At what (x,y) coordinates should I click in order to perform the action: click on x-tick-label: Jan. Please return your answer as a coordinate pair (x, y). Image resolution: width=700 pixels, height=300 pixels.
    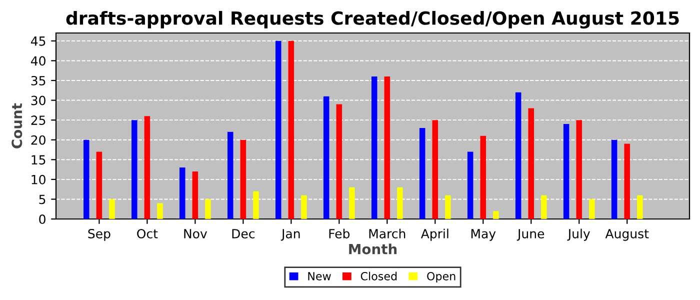
    Looking at the image, I should click on (290, 235).